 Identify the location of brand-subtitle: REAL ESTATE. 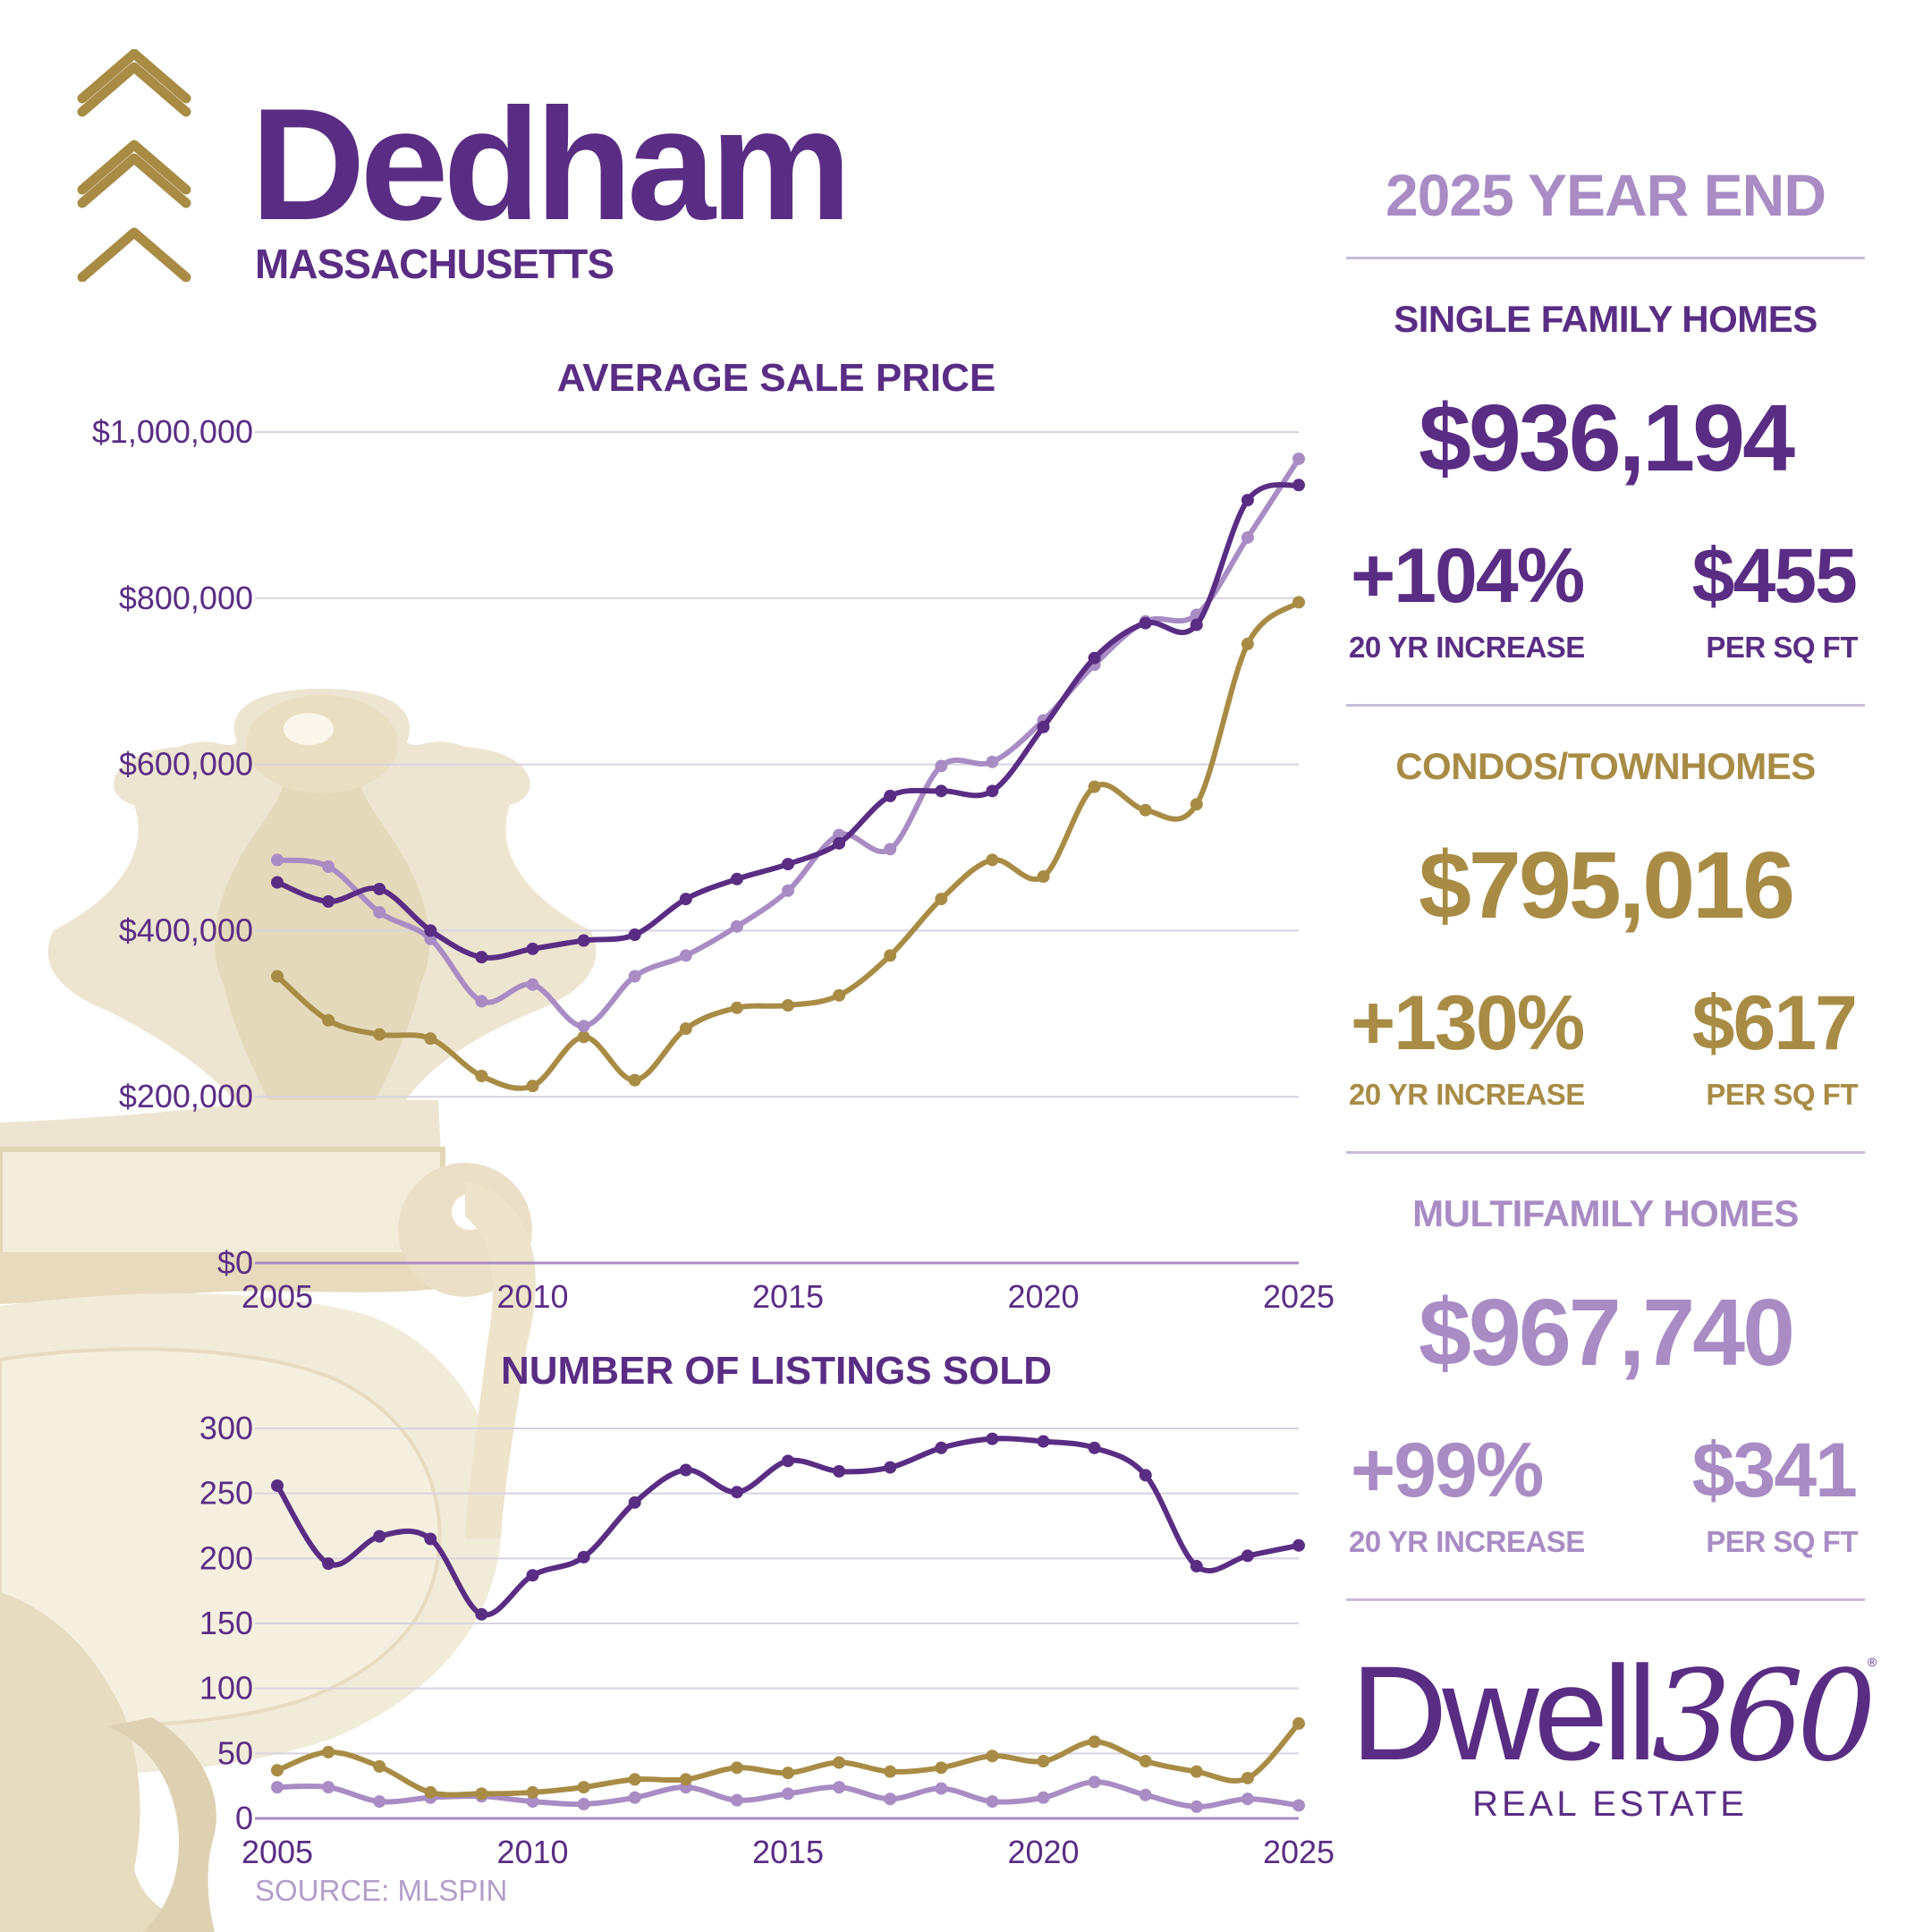
(1610, 1804).